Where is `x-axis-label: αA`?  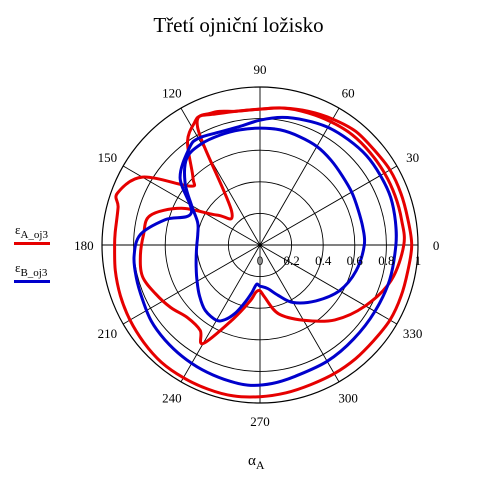
x-axis-label: αA is located at coordinates (256, 462).